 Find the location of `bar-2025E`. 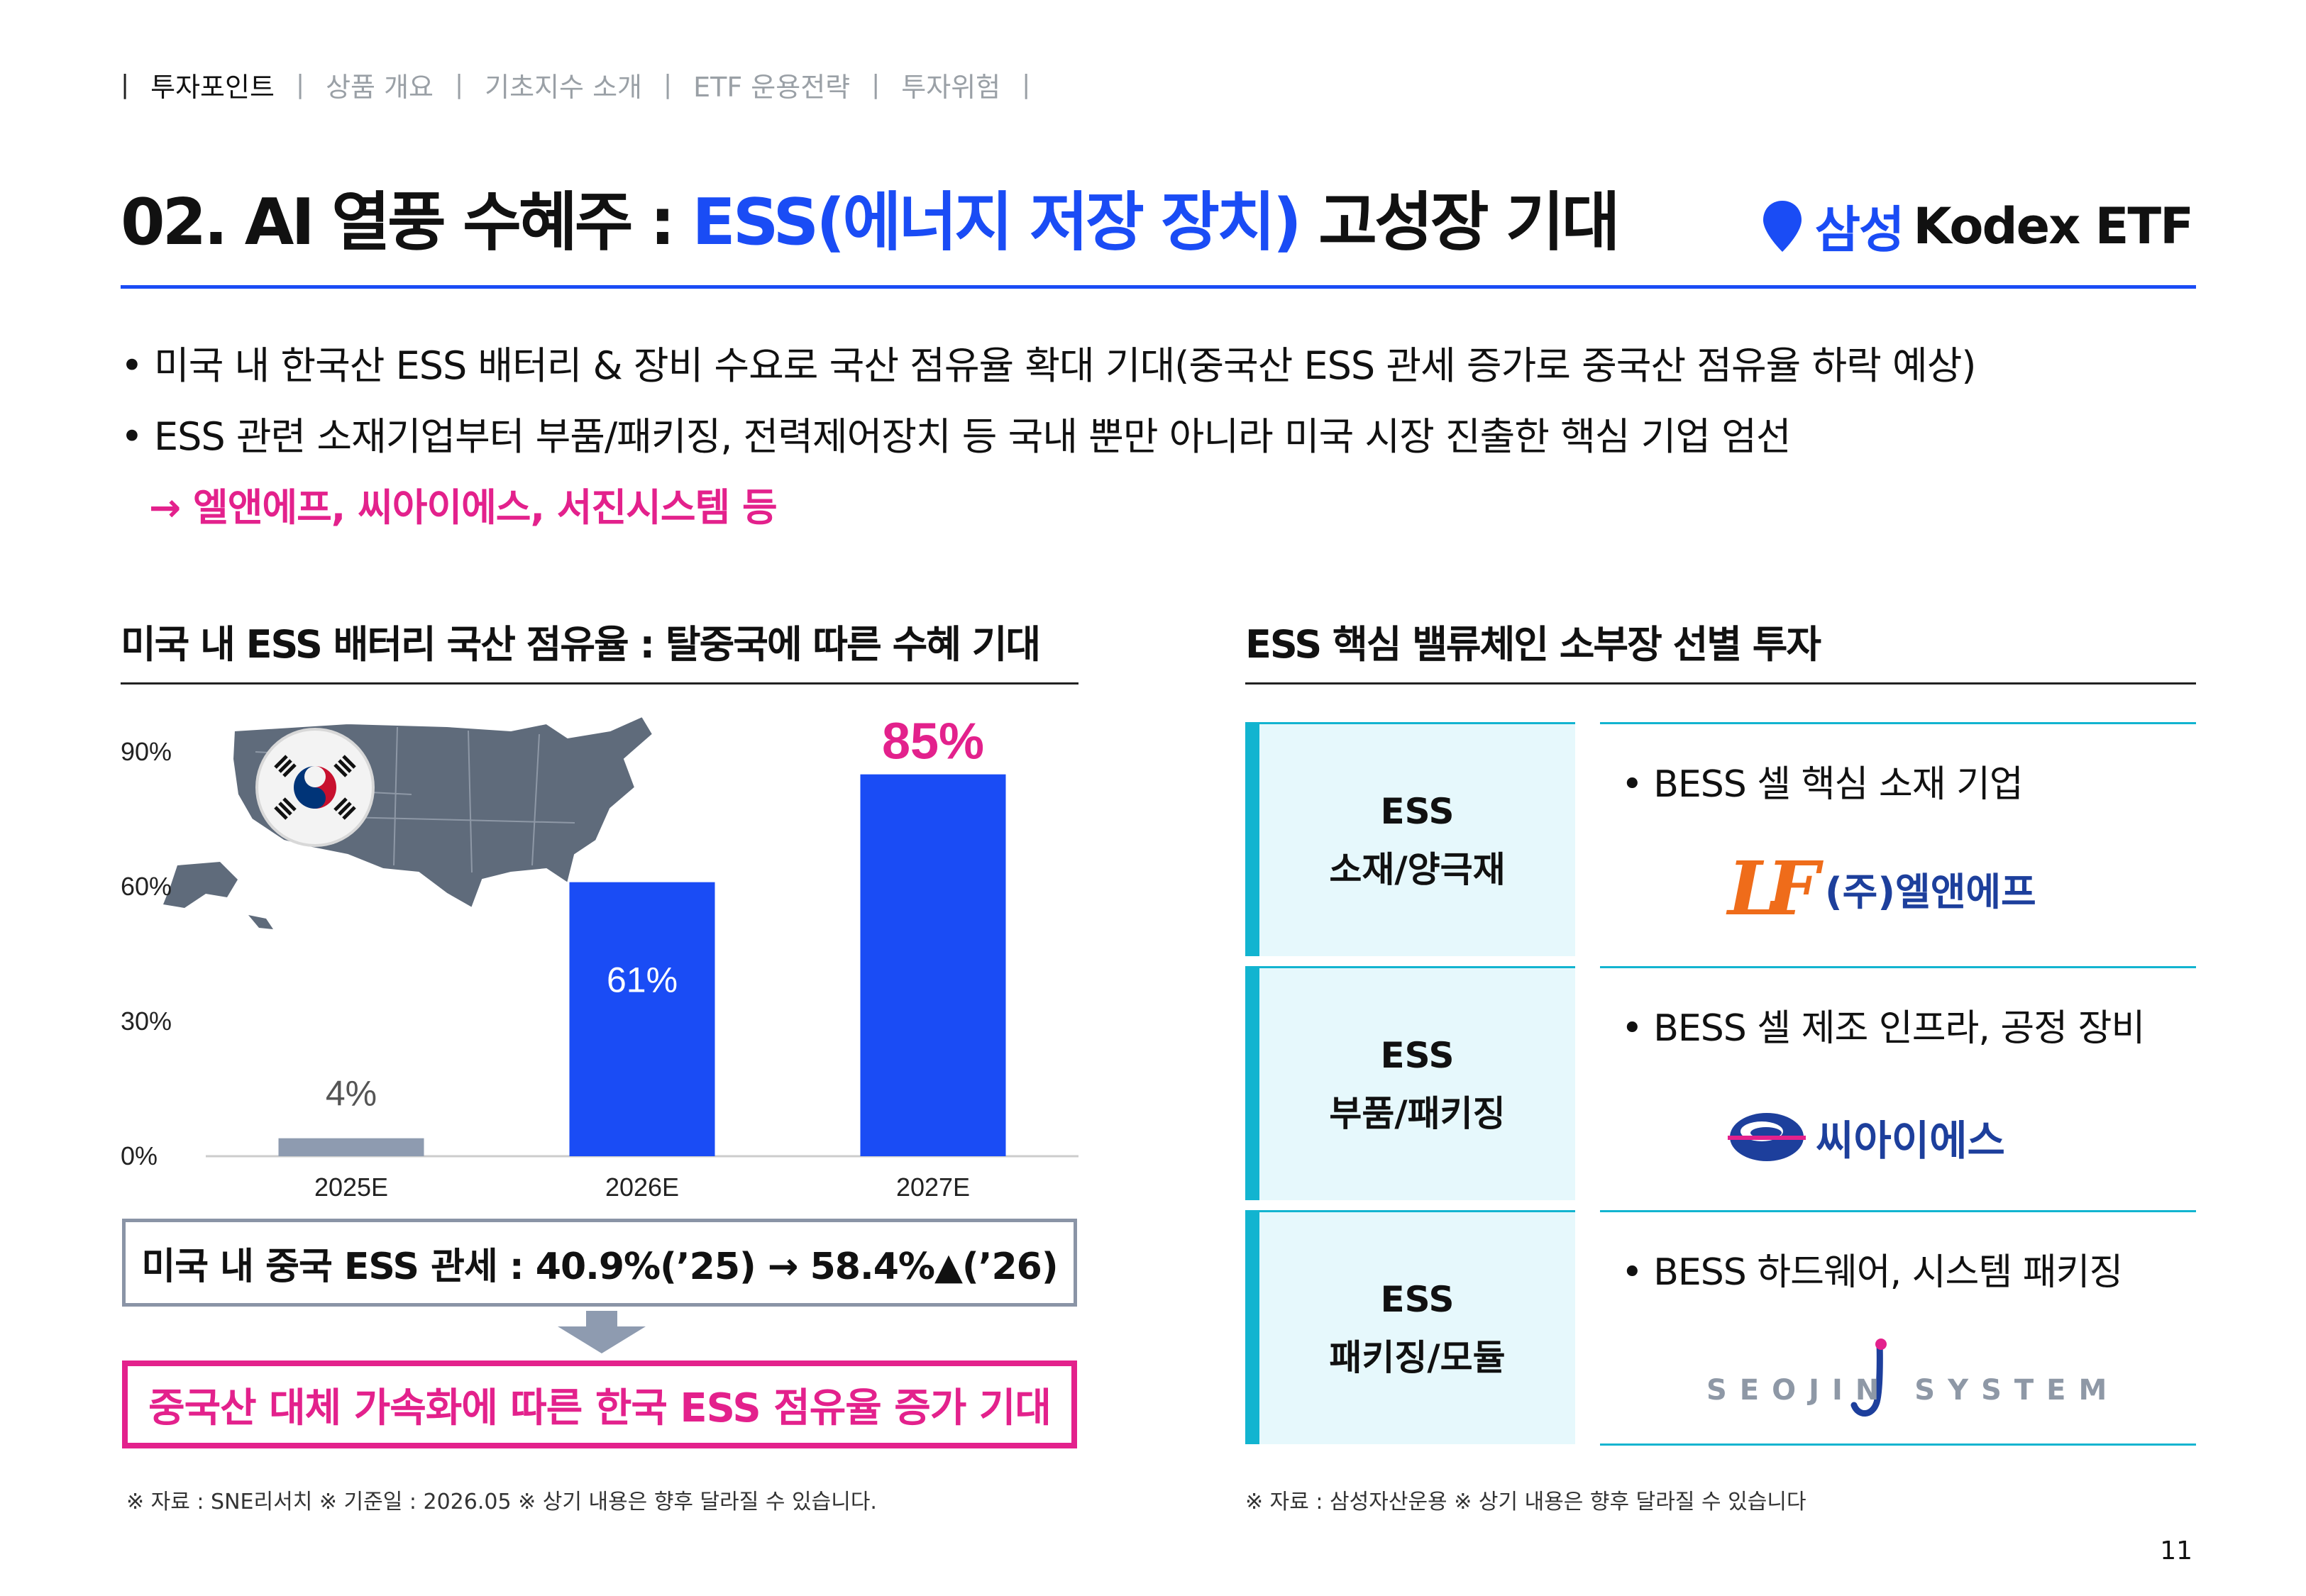

bar-2025E is located at coordinates (351, 1147).